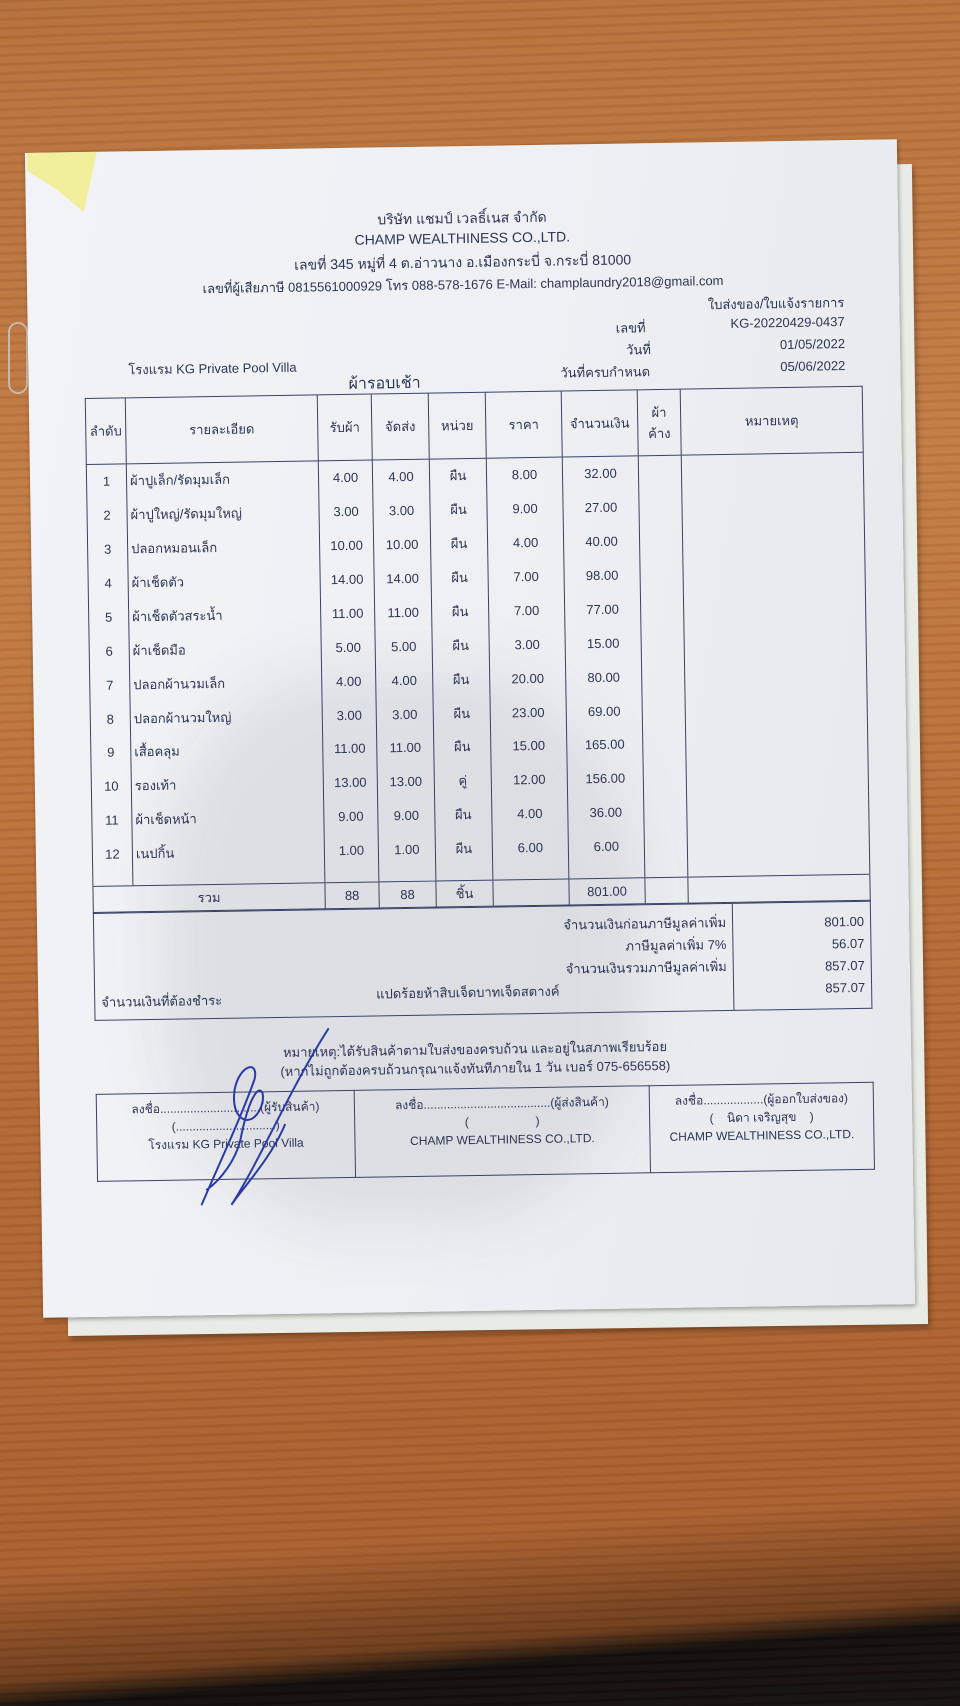 This screenshot has height=1706, width=960. What do you see at coordinates (106, 431) in the screenshot?
I see `header-order: ลำดับ` at bounding box center [106, 431].